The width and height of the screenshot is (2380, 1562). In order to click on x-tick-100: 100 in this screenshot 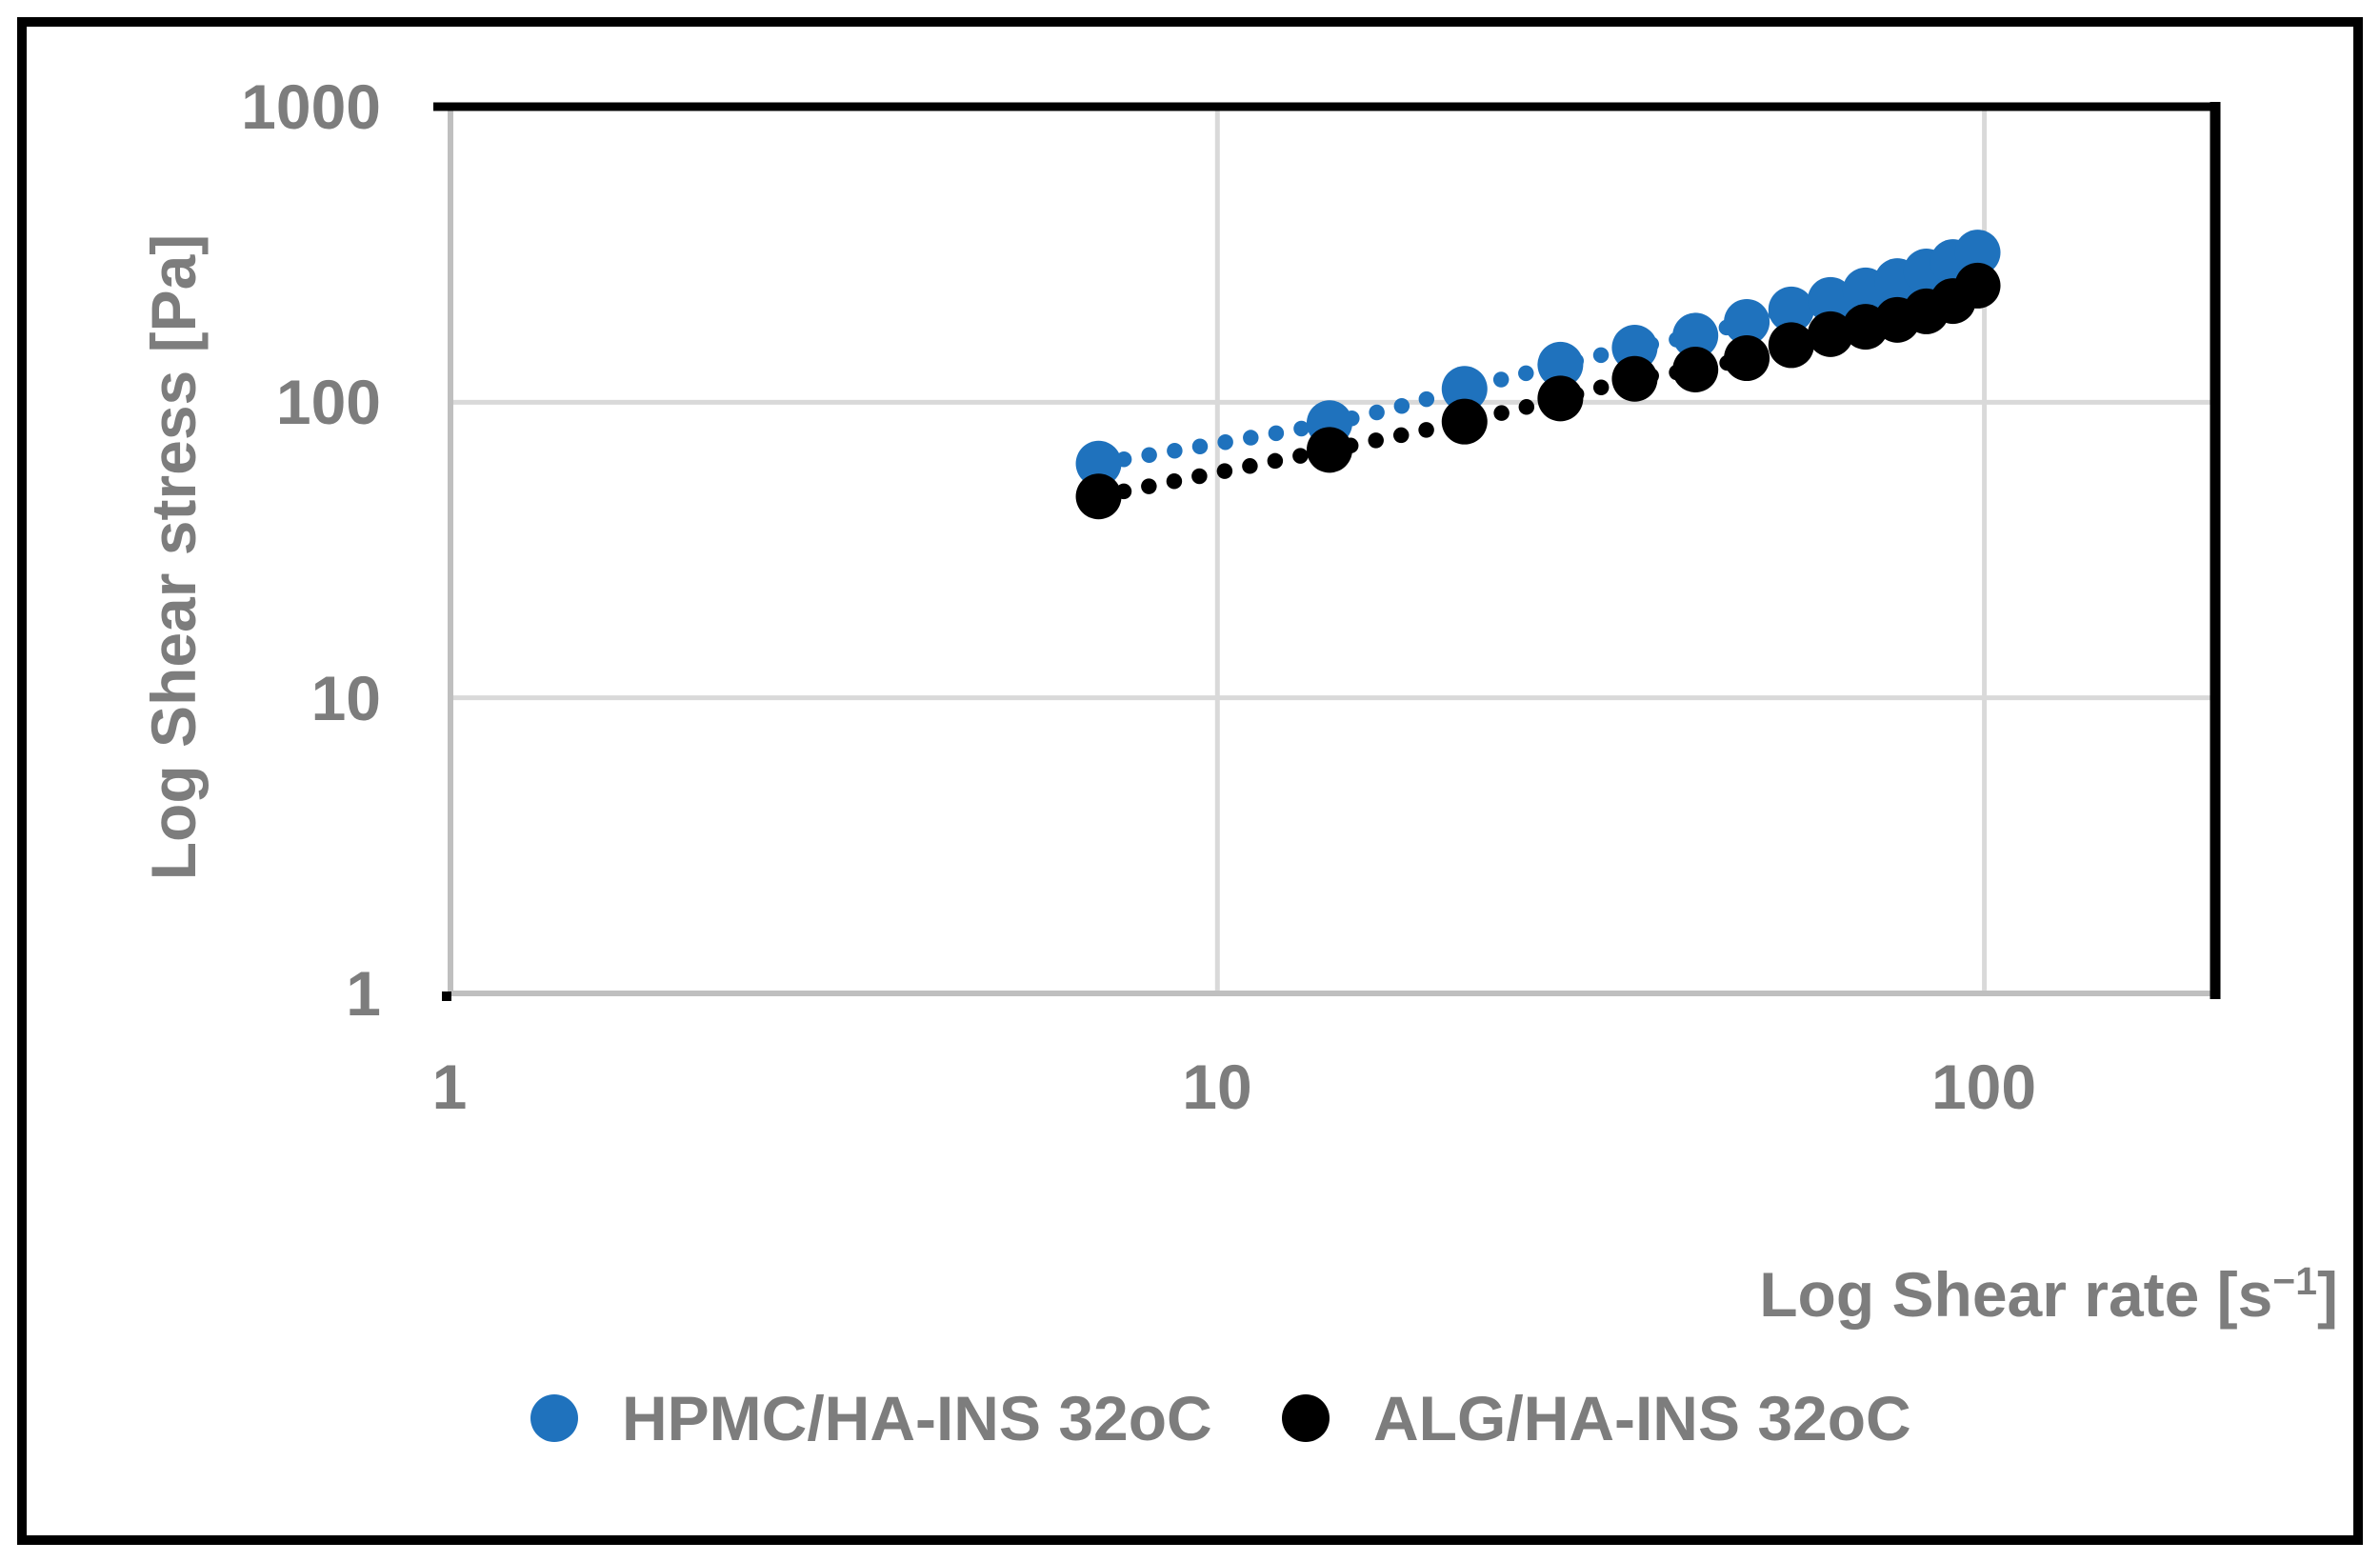, I will do `click(1983, 1086)`.